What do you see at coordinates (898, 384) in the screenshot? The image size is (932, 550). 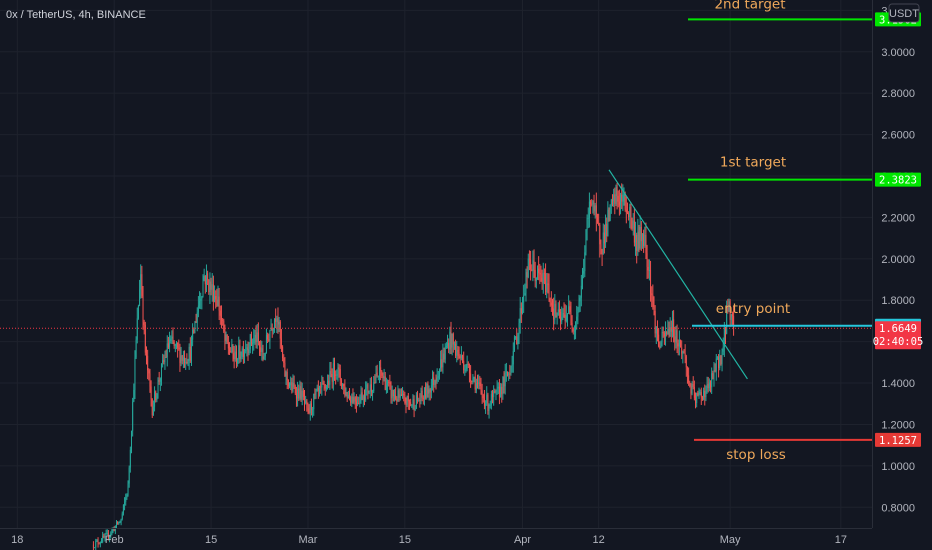 I see `y-tick-label: 1.4000` at bounding box center [898, 384].